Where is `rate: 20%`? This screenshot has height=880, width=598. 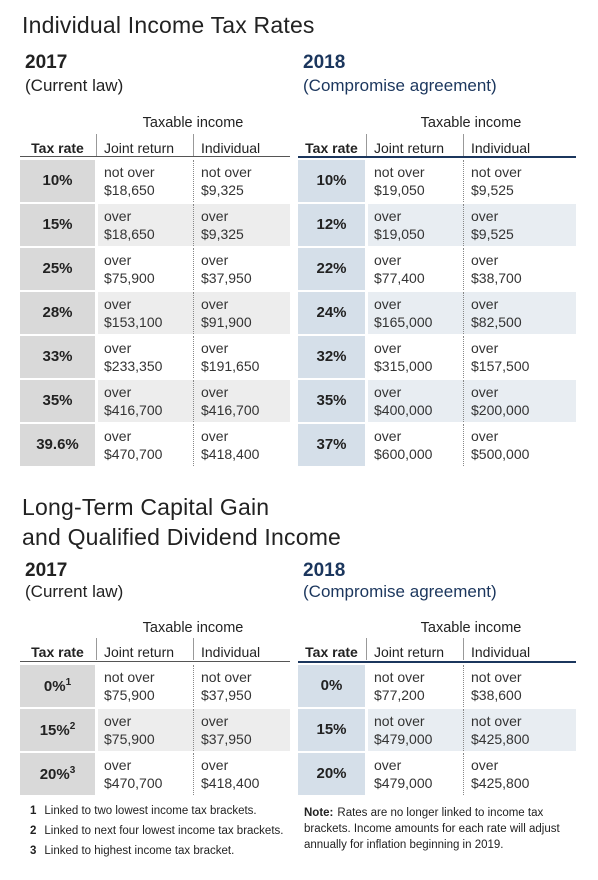 rate: 20% is located at coordinates (331, 773).